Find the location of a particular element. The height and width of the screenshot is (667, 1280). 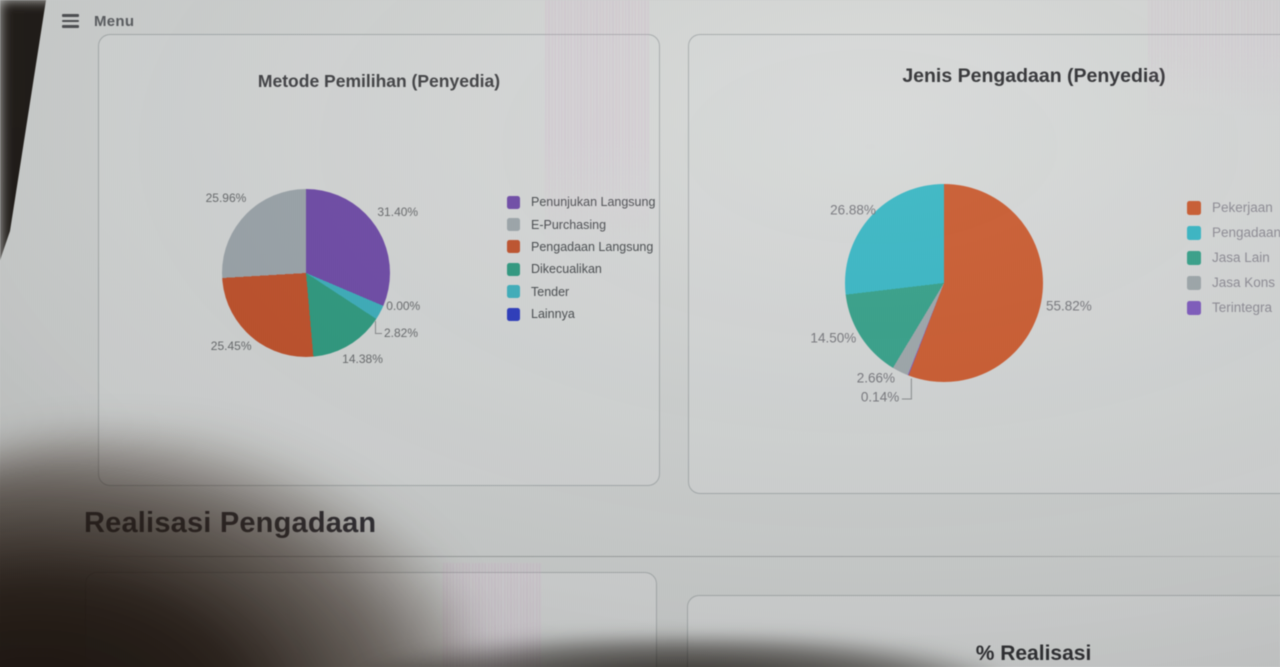

legend-label: Jasa Lain is located at coordinates (1241, 257).